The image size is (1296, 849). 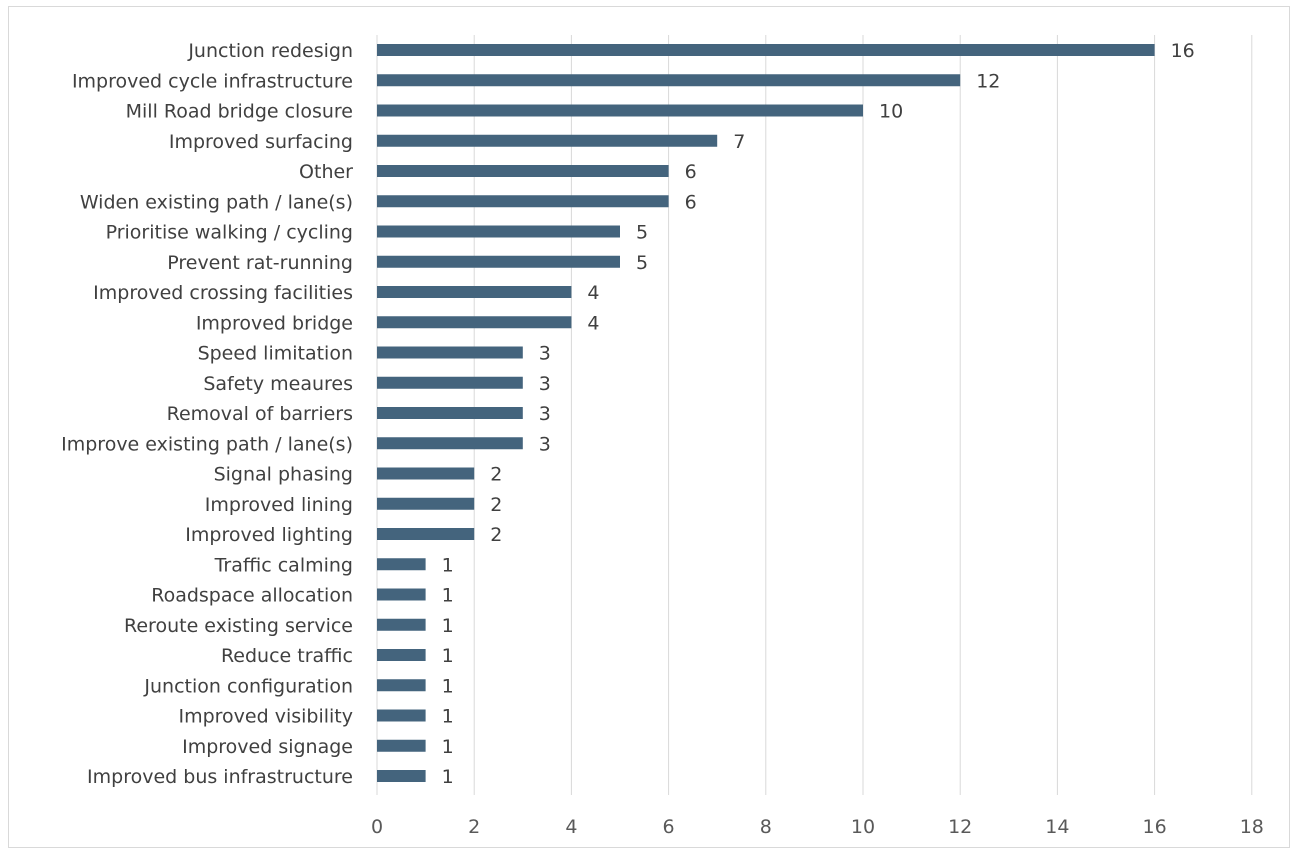 I want to click on category-label: Roadspace allocation, so click(x=252, y=596).